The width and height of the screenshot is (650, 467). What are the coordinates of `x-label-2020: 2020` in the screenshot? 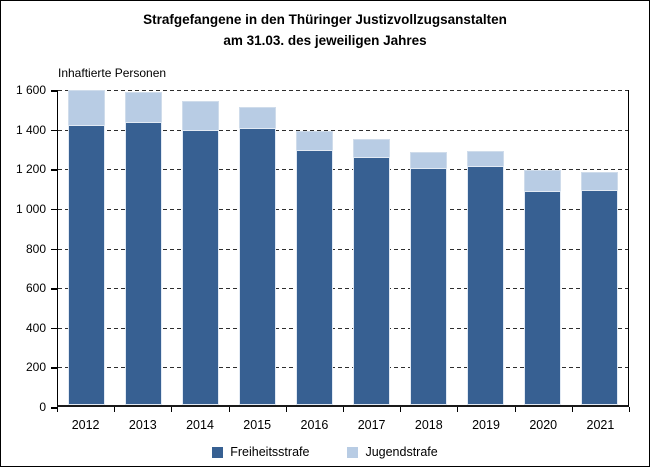 It's located at (543, 425).